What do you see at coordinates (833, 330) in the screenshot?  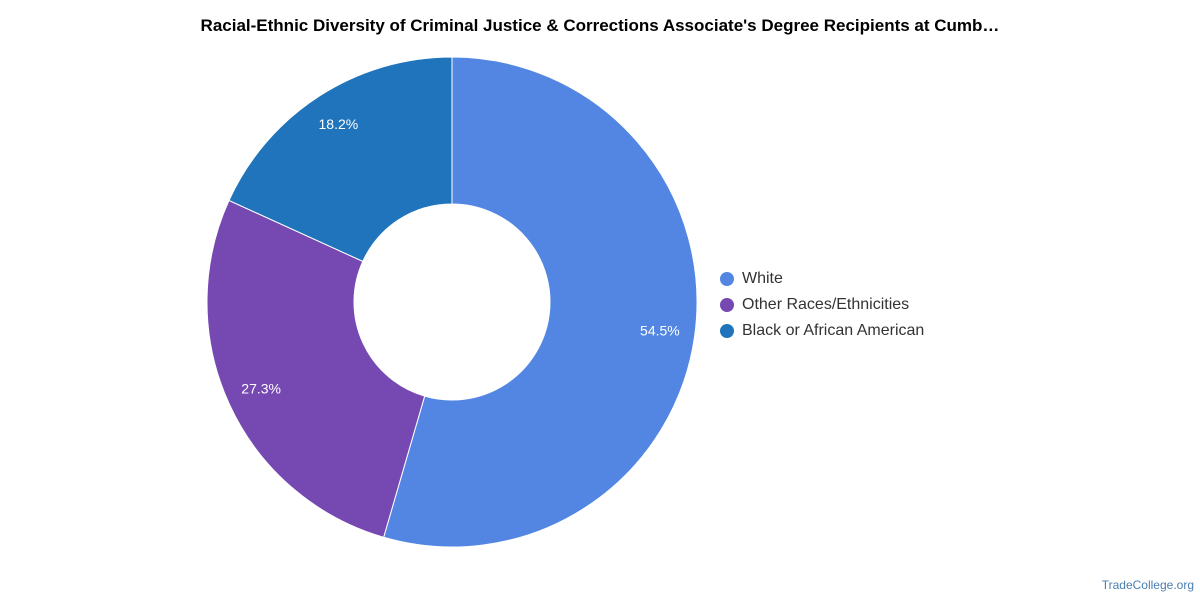 I see `legend-label: Black or African American` at bounding box center [833, 330].